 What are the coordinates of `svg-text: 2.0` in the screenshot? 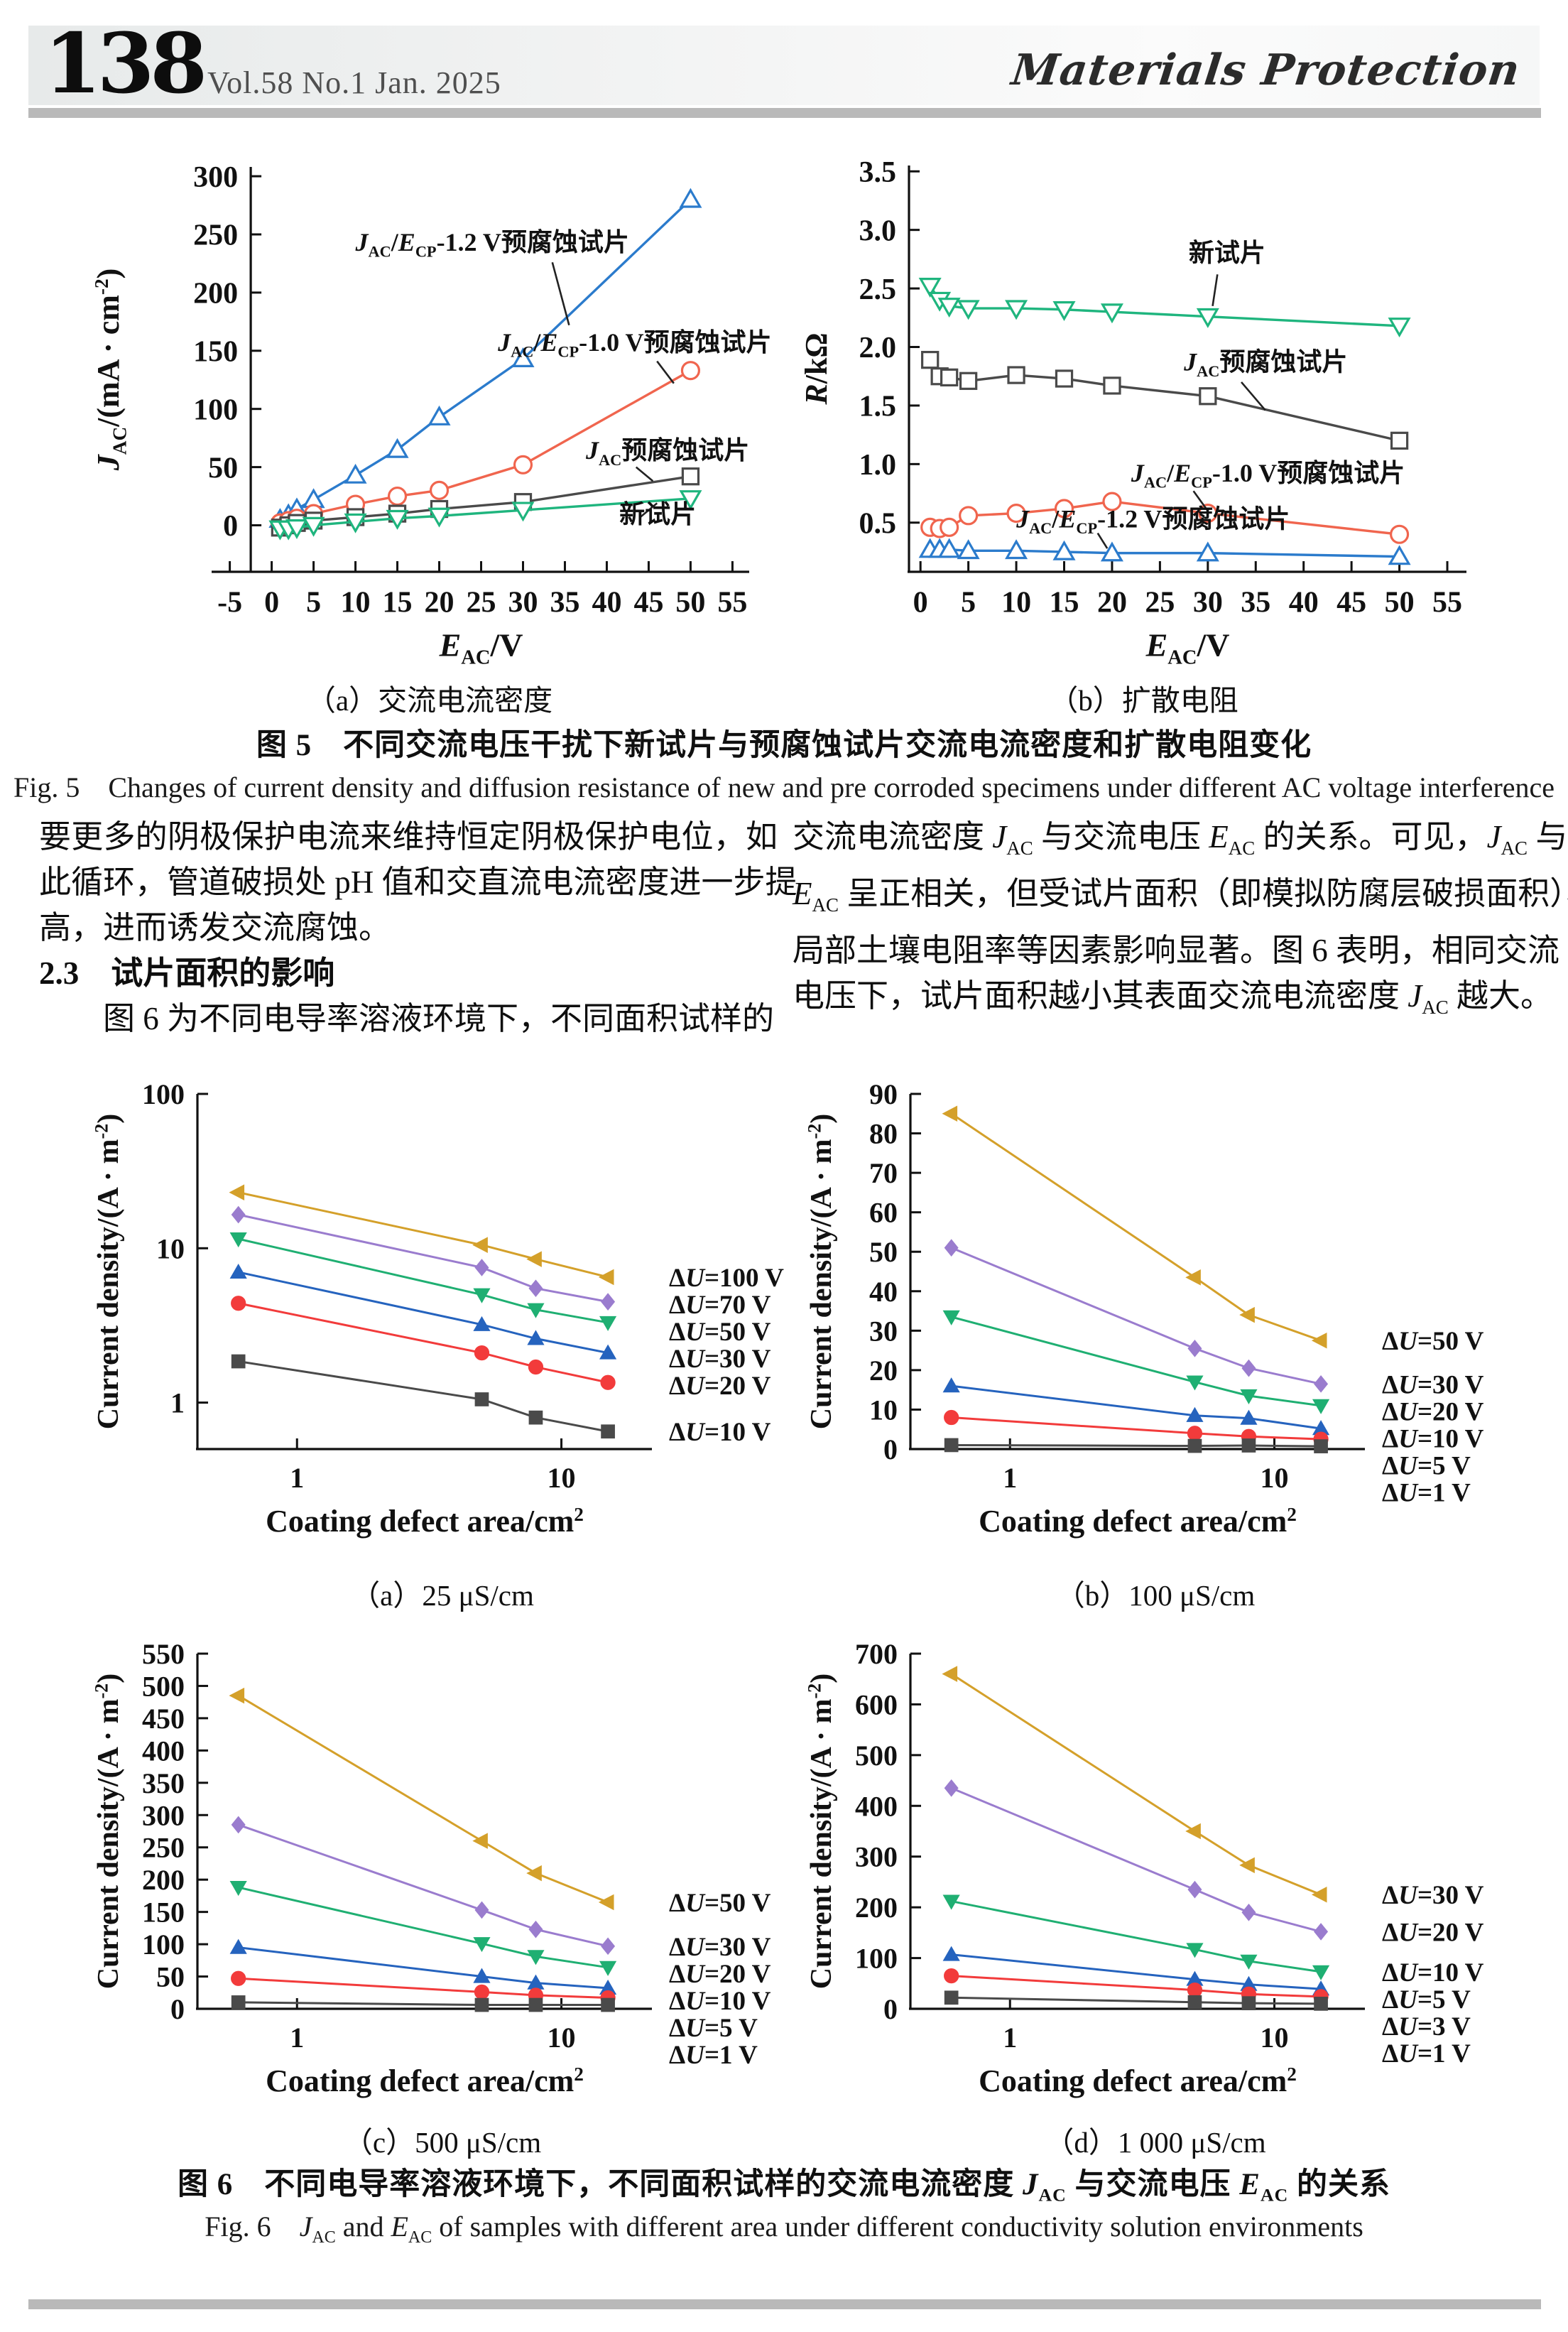 It's located at (878, 348).